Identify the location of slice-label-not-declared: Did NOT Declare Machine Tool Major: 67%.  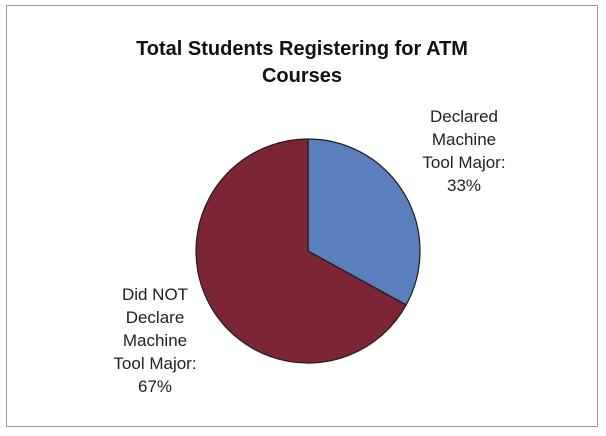
(155, 340).